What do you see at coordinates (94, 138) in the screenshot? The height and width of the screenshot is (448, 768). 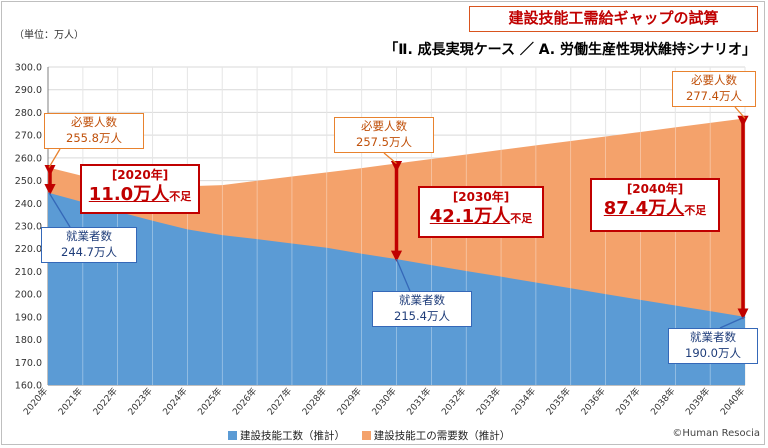 I see `demand-callout-2020-value: 255.8万人` at bounding box center [94, 138].